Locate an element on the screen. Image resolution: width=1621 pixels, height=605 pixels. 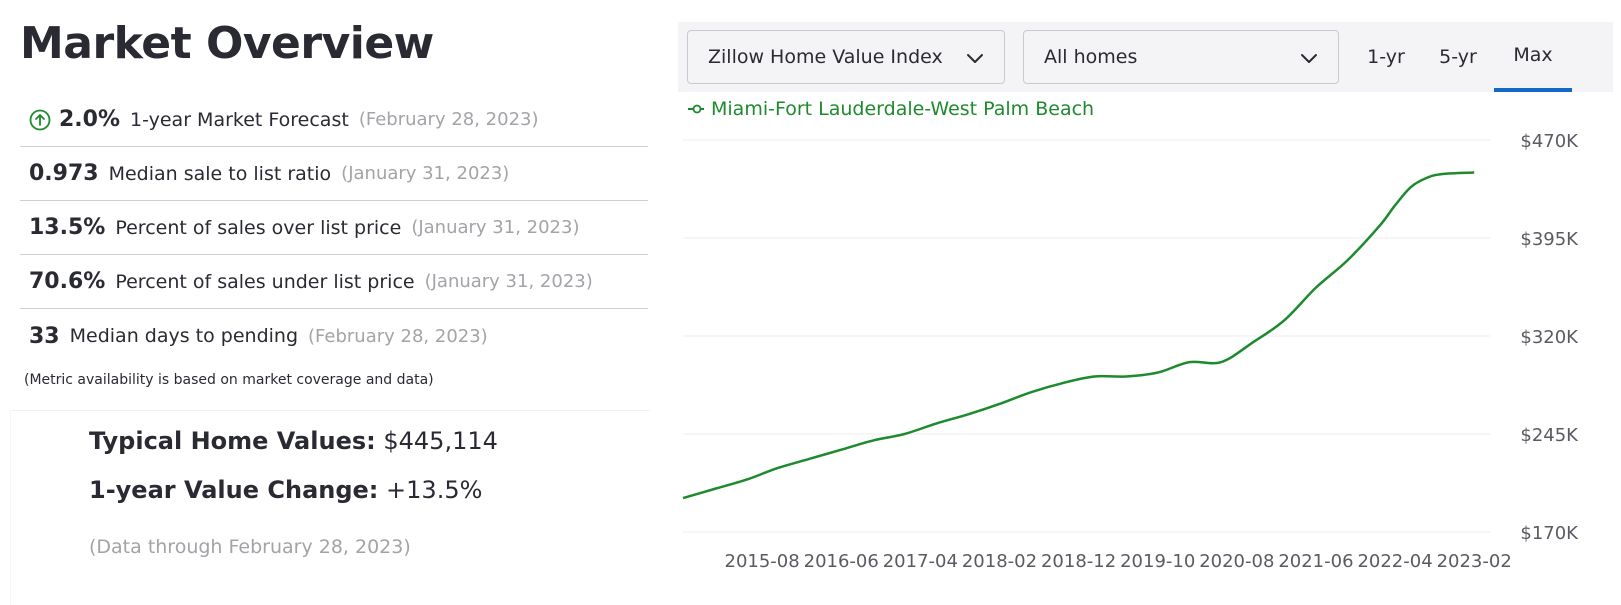
typical-home-values: Typical Home Values: $445,114 is located at coordinates (293, 441).